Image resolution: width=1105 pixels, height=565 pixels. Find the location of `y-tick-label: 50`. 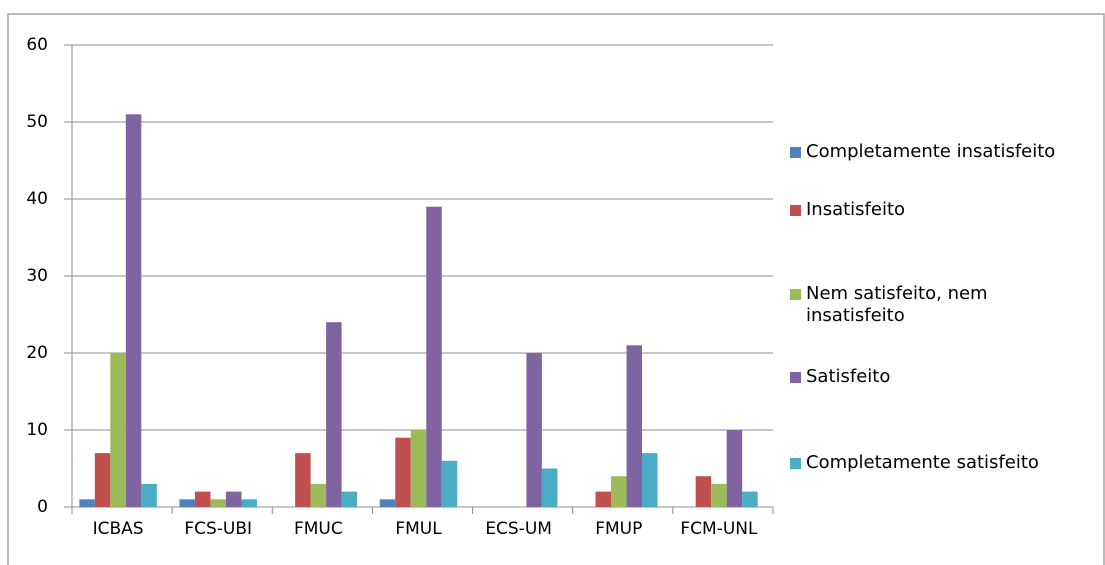

y-tick-label: 50 is located at coordinates (37, 122).